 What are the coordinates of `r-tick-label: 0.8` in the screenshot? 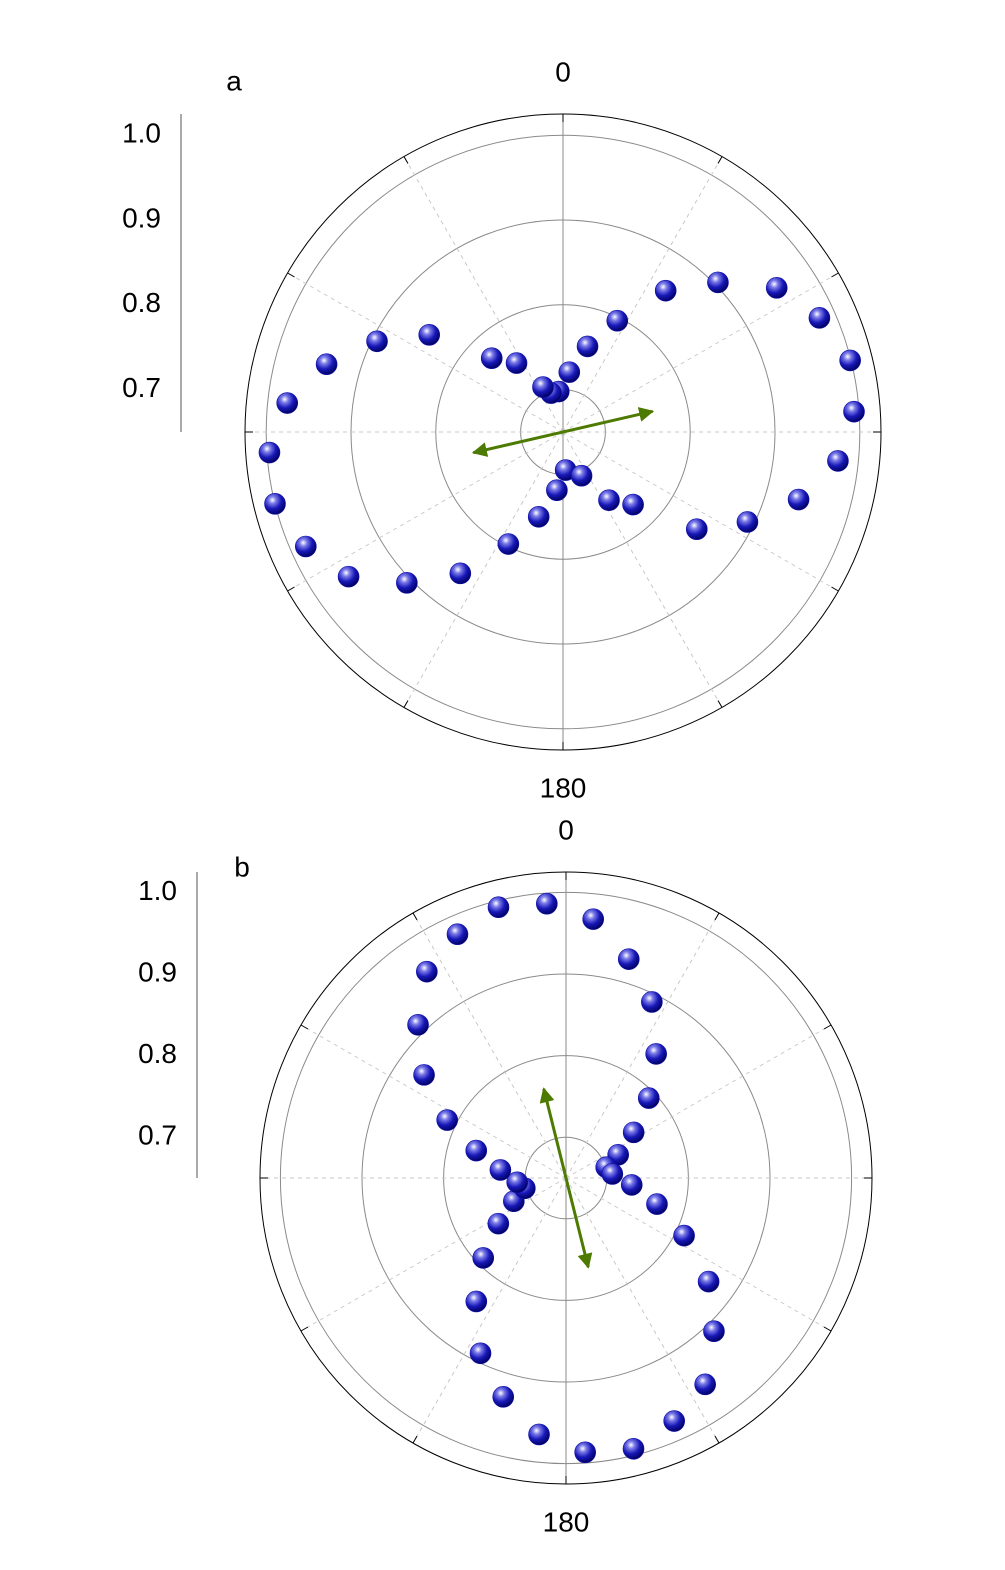 It's located at (157, 1053).